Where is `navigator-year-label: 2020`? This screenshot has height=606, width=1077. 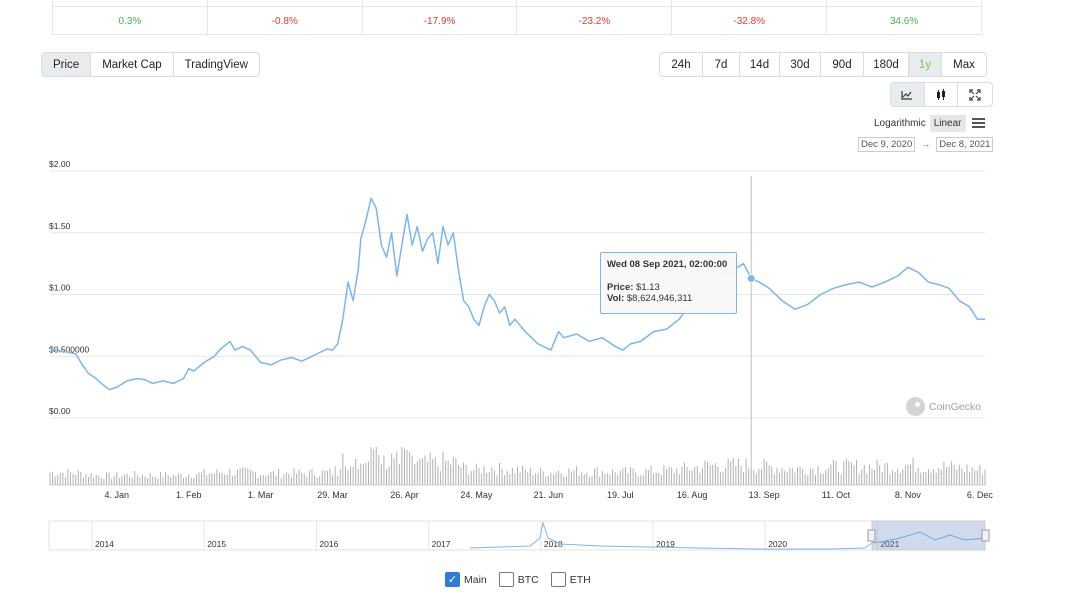 navigator-year-label: 2020 is located at coordinates (777, 544).